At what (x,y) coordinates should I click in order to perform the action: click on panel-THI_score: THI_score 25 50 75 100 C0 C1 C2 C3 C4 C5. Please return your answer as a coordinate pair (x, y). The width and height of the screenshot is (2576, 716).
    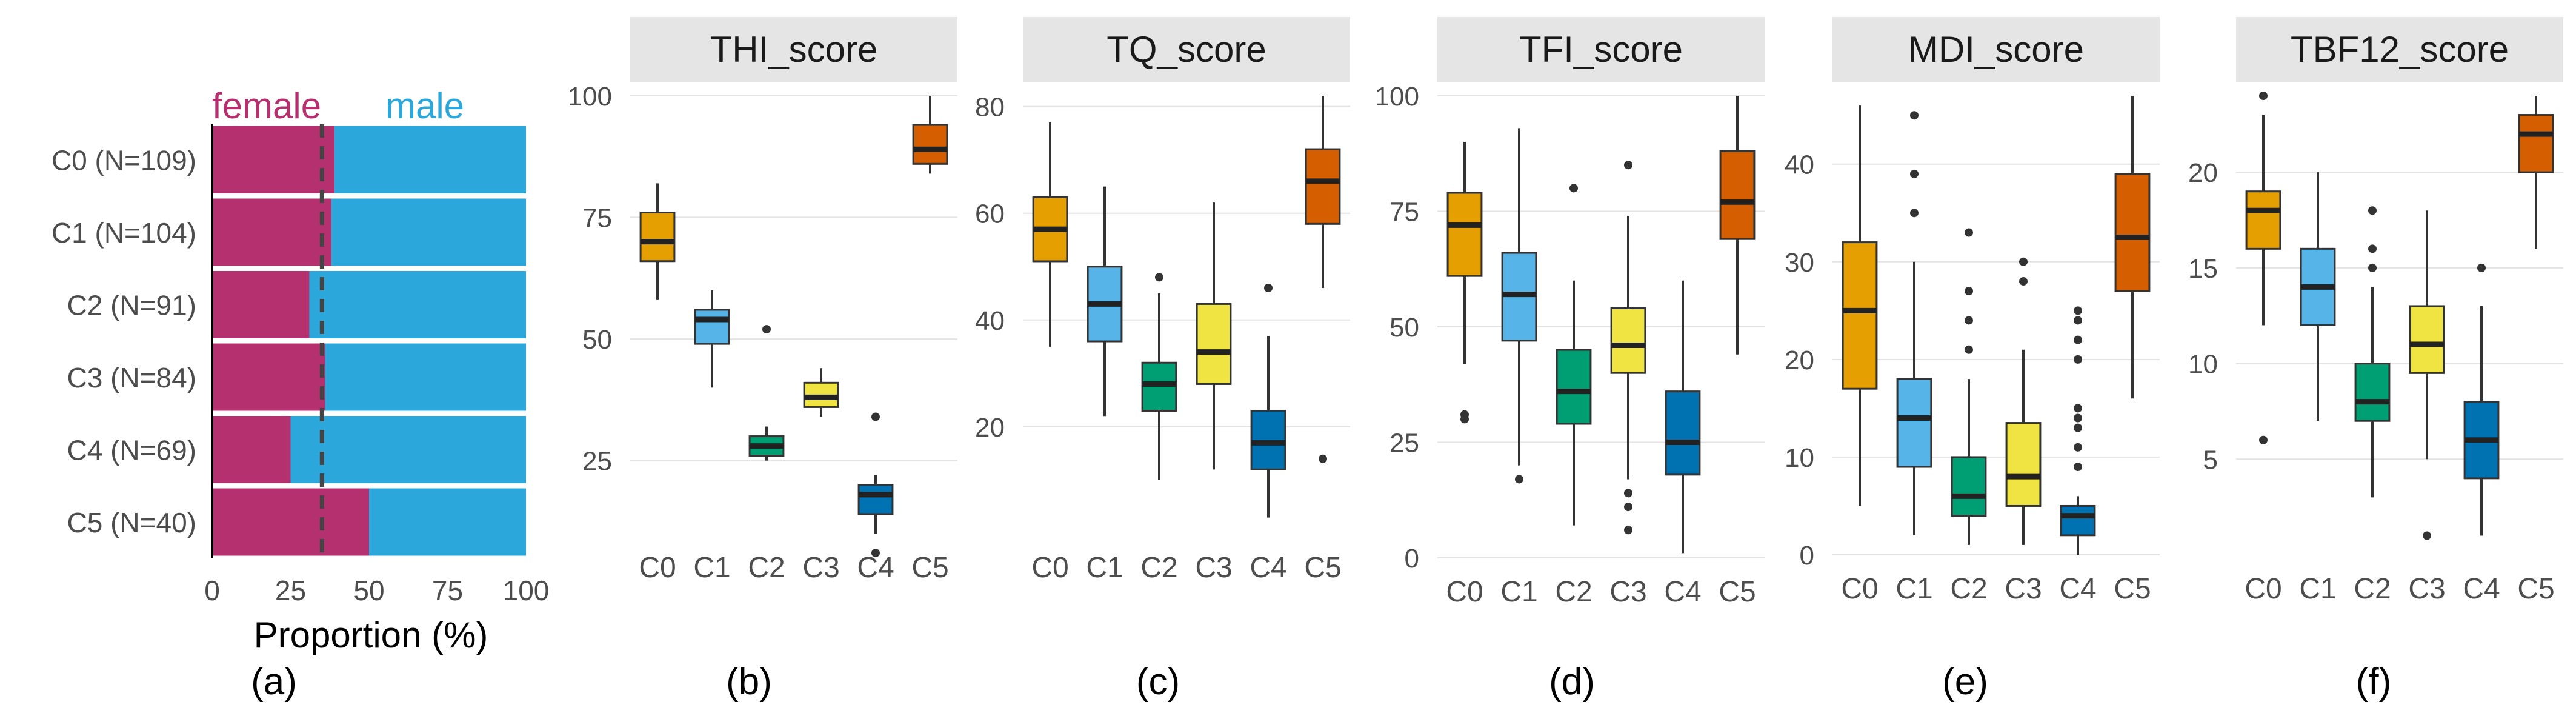
    Looking at the image, I should click on (762, 300).